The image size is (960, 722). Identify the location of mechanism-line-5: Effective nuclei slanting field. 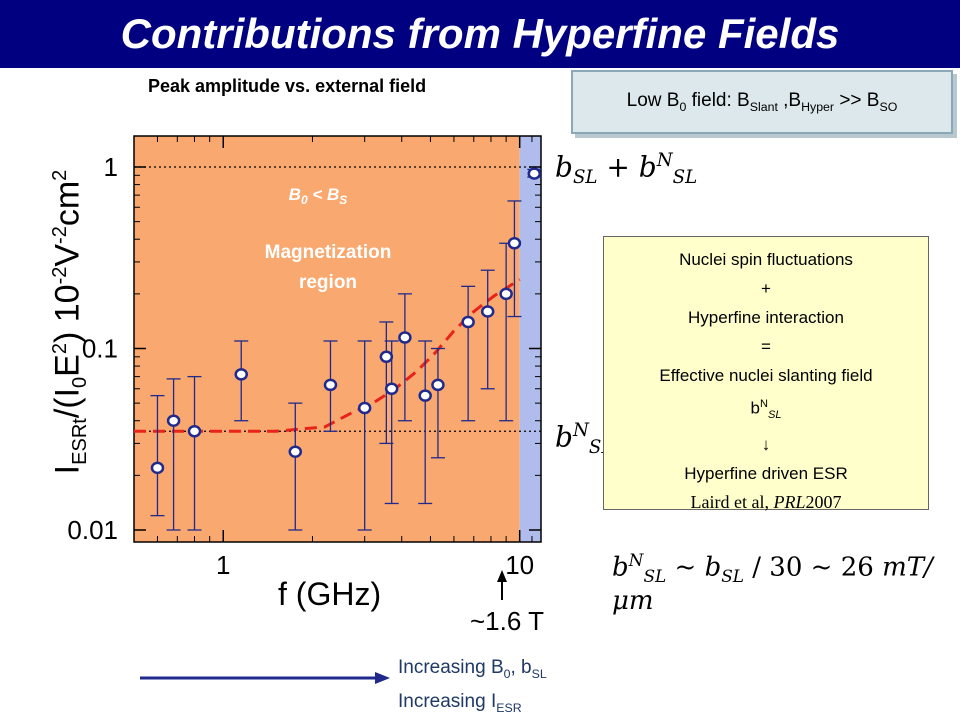
(766, 375).